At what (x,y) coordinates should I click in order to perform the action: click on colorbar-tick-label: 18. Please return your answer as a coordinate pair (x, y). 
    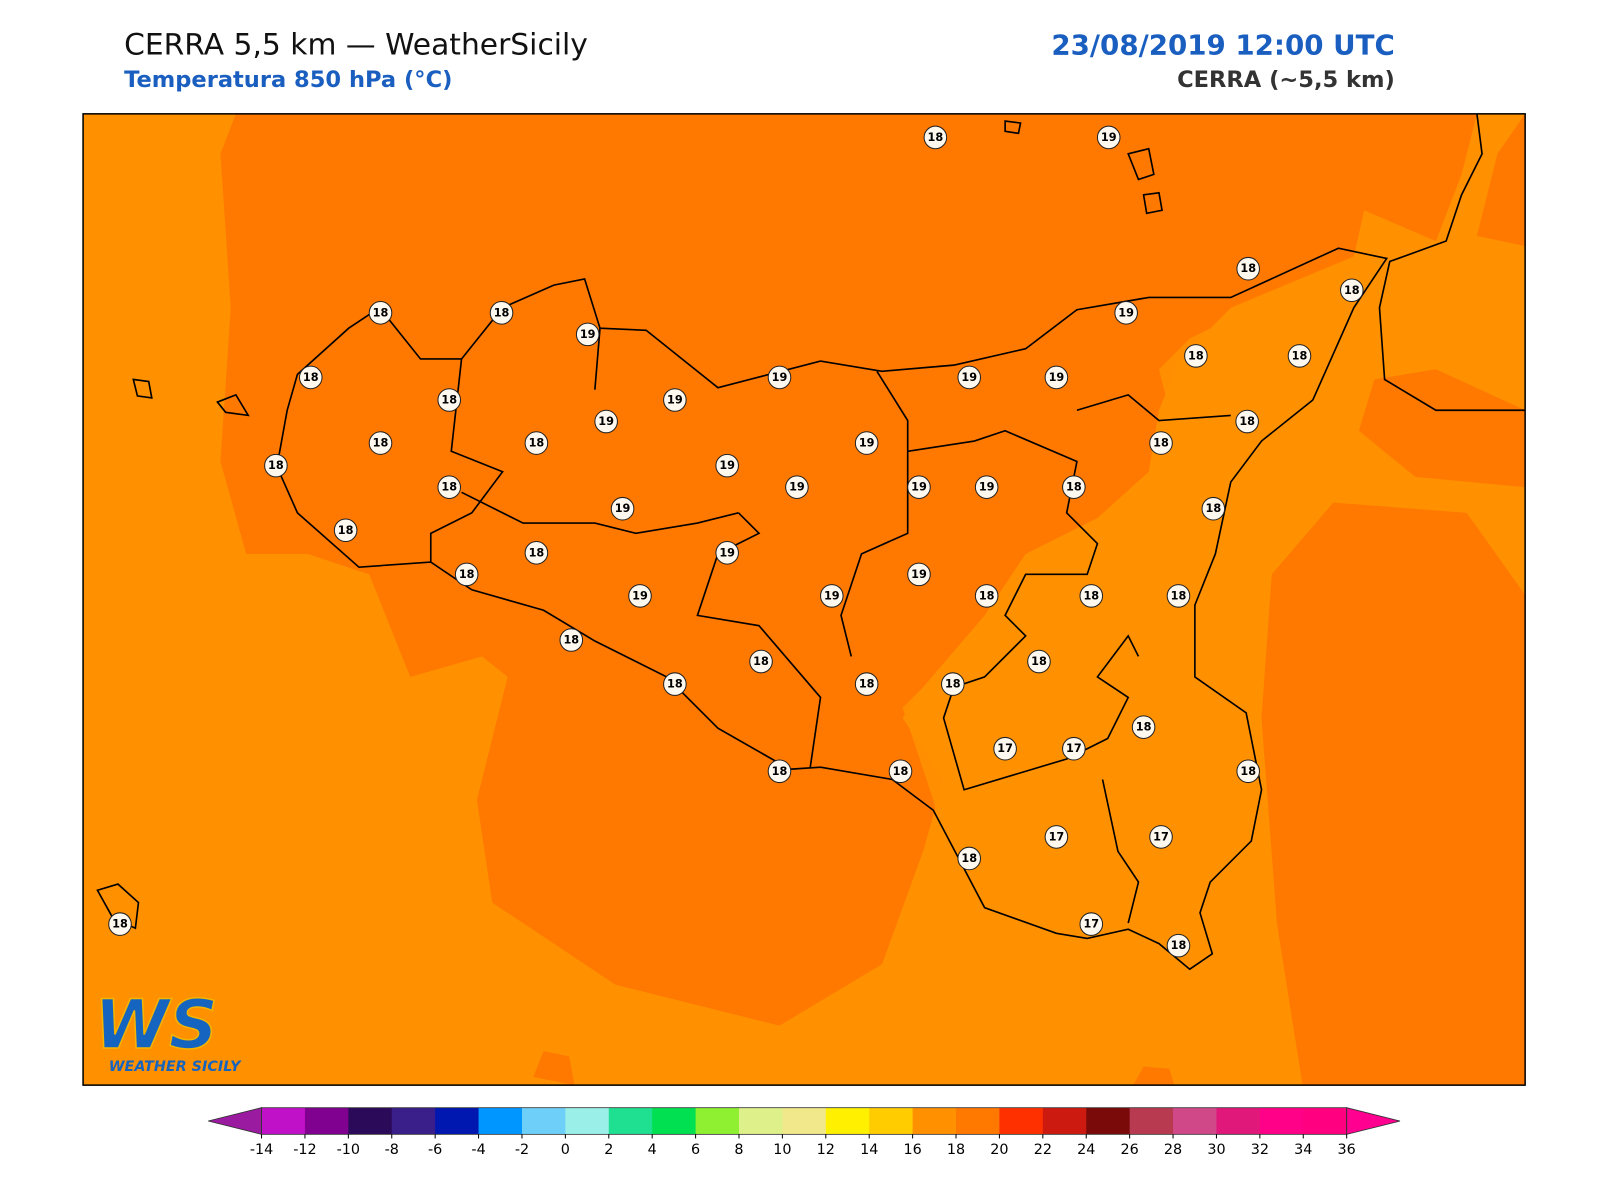
    Looking at the image, I should click on (956, 1150).